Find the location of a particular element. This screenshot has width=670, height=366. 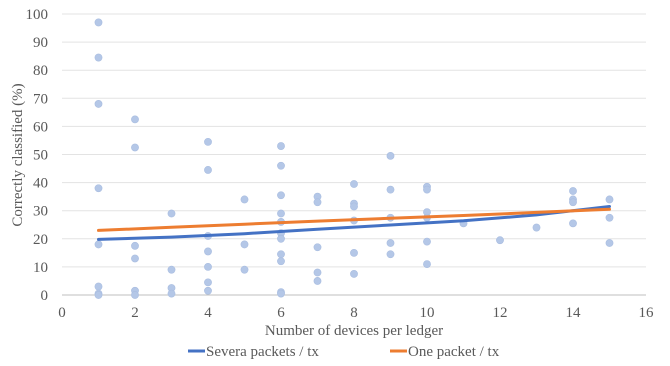

x-tick-label: 0 is located at coordinates (62, 313).